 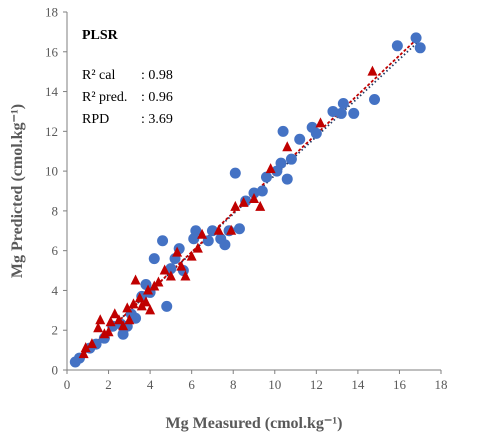 I want to click on x-tick-label: 18, so click(x=441, y=384).